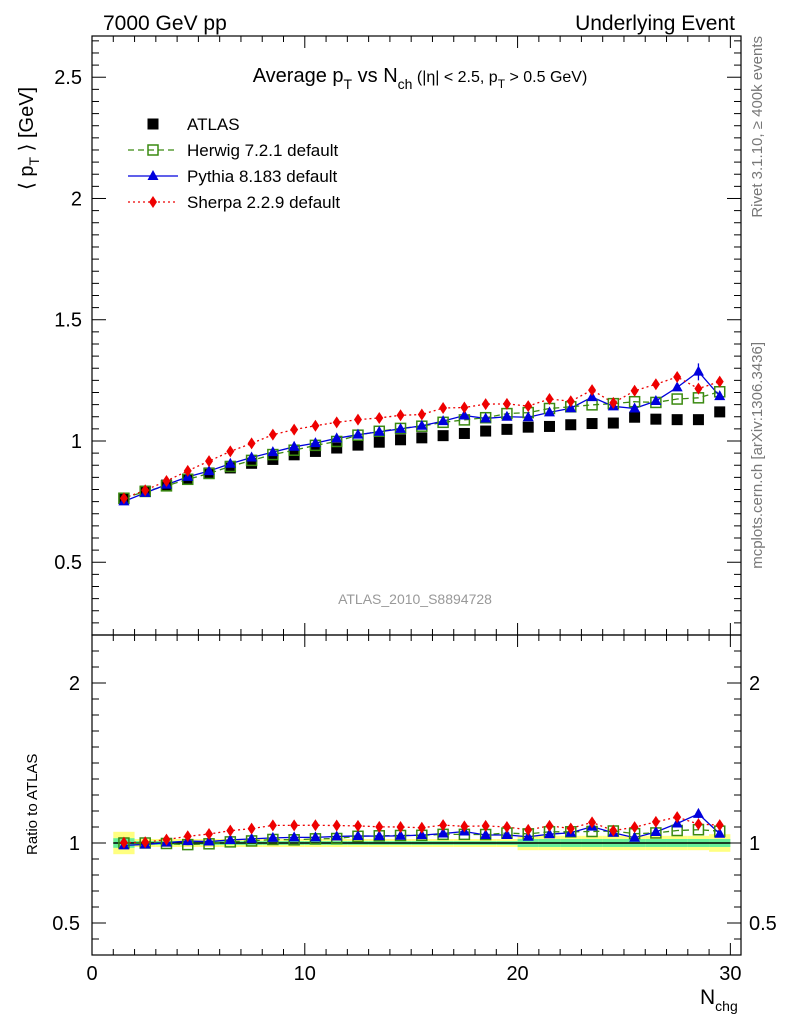 Image resolution: width=786 pixels, height=1024 pixels. I want to click on ratio-y-tick-label-right: 2, so click(754, 684).